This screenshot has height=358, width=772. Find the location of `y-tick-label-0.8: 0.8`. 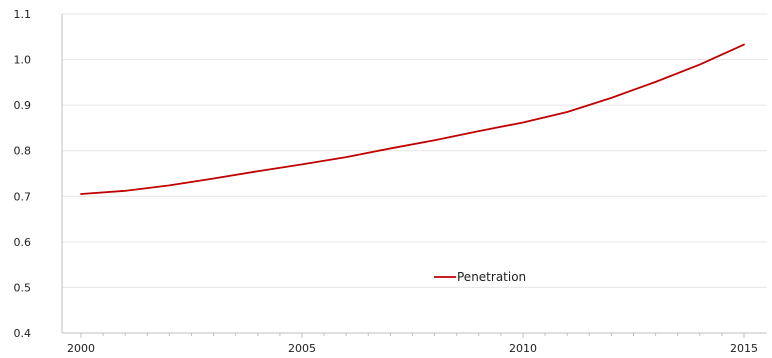

y-tick-label-0.8: 0.8 is located at coordinates (23, 151).